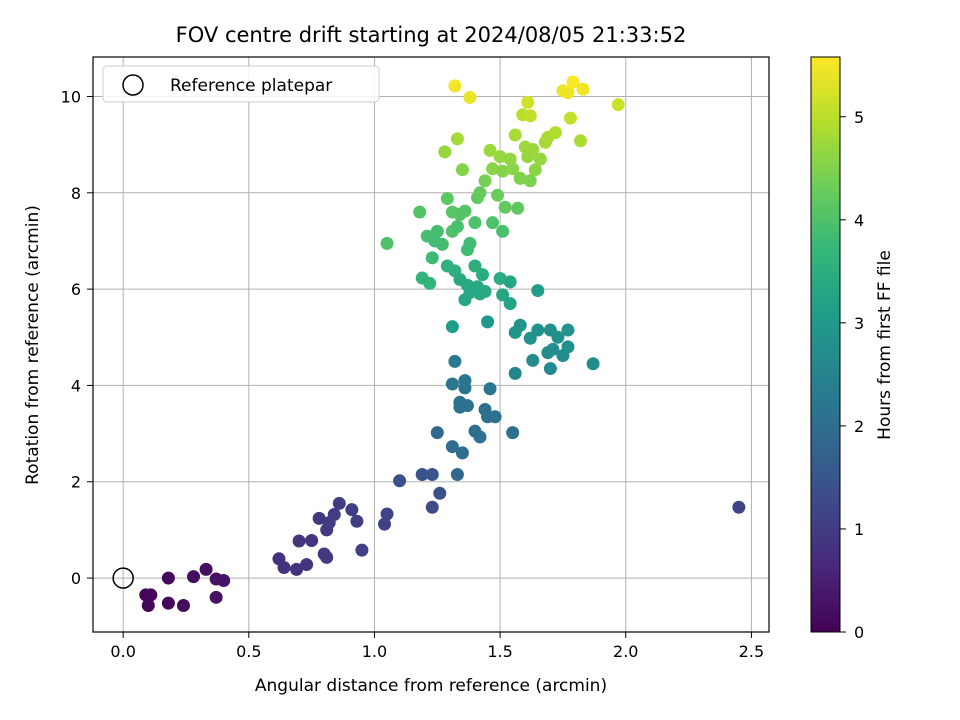 This screenshot has height=720, width=960. What do you see at coordinates (499, 651) in the screenshot?
I see `x-tick-label: 1.5` at bounding box center [499, 651].